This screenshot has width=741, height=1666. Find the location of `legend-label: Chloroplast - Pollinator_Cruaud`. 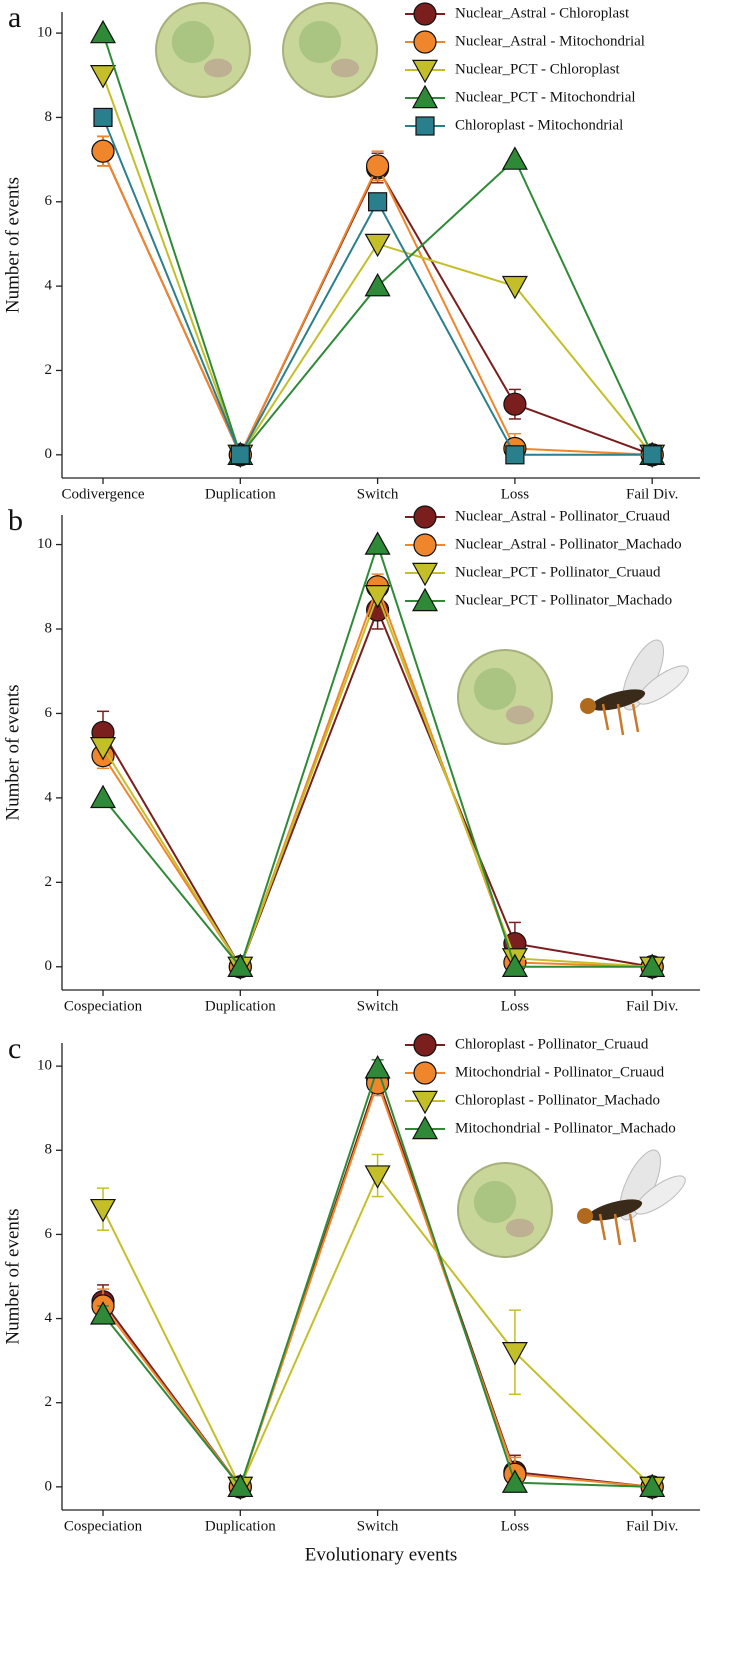

legend-label: Chloroplast - Pollinator_Cruaud is located at coordinates (552, 1044).